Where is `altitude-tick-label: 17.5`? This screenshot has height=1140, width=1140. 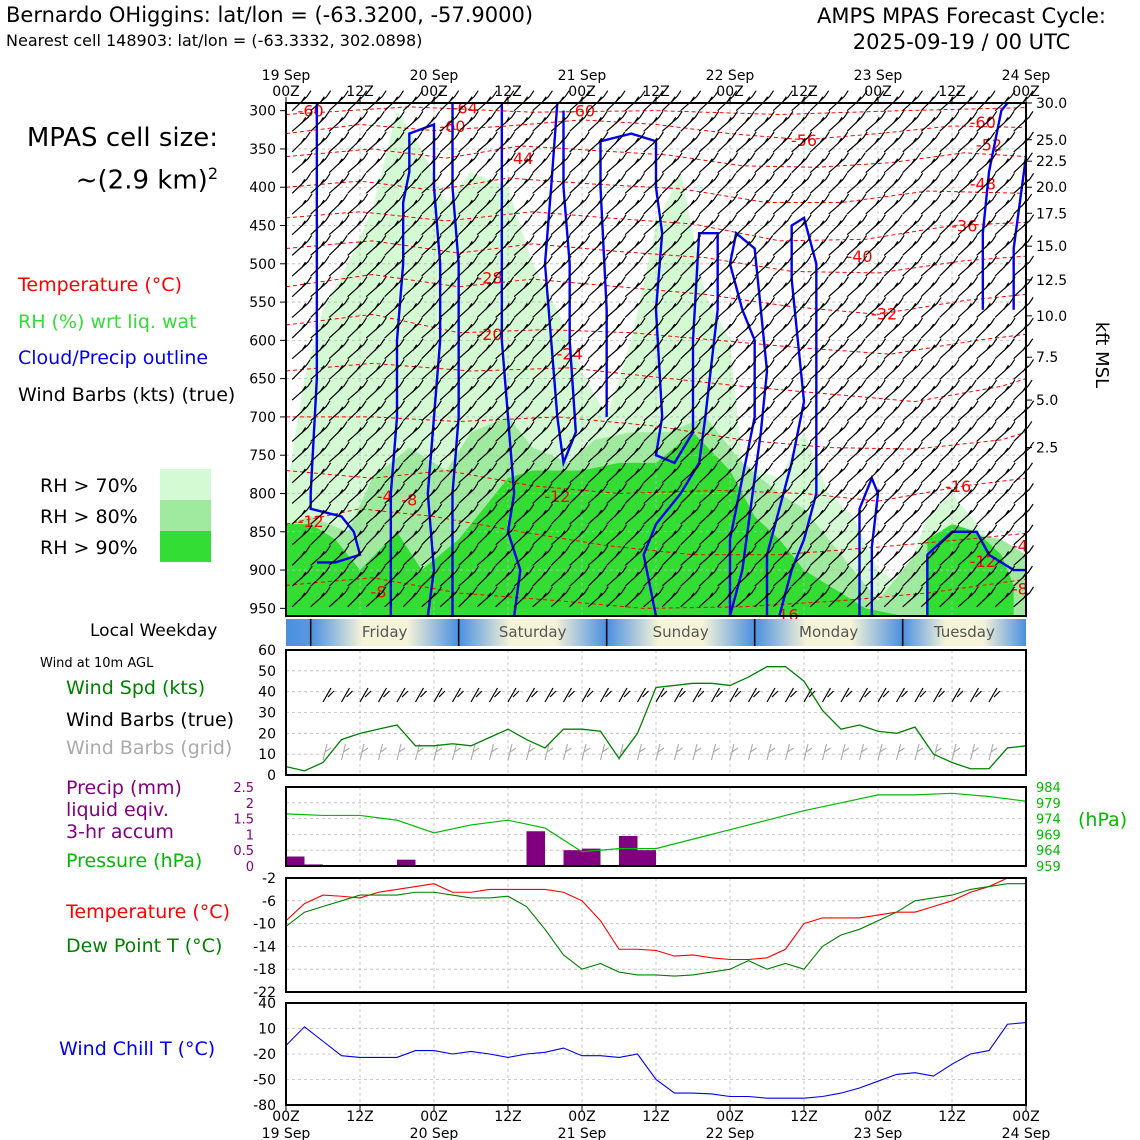 altitude-tick-label: 17.5 is located at coordinates (1051, 214).